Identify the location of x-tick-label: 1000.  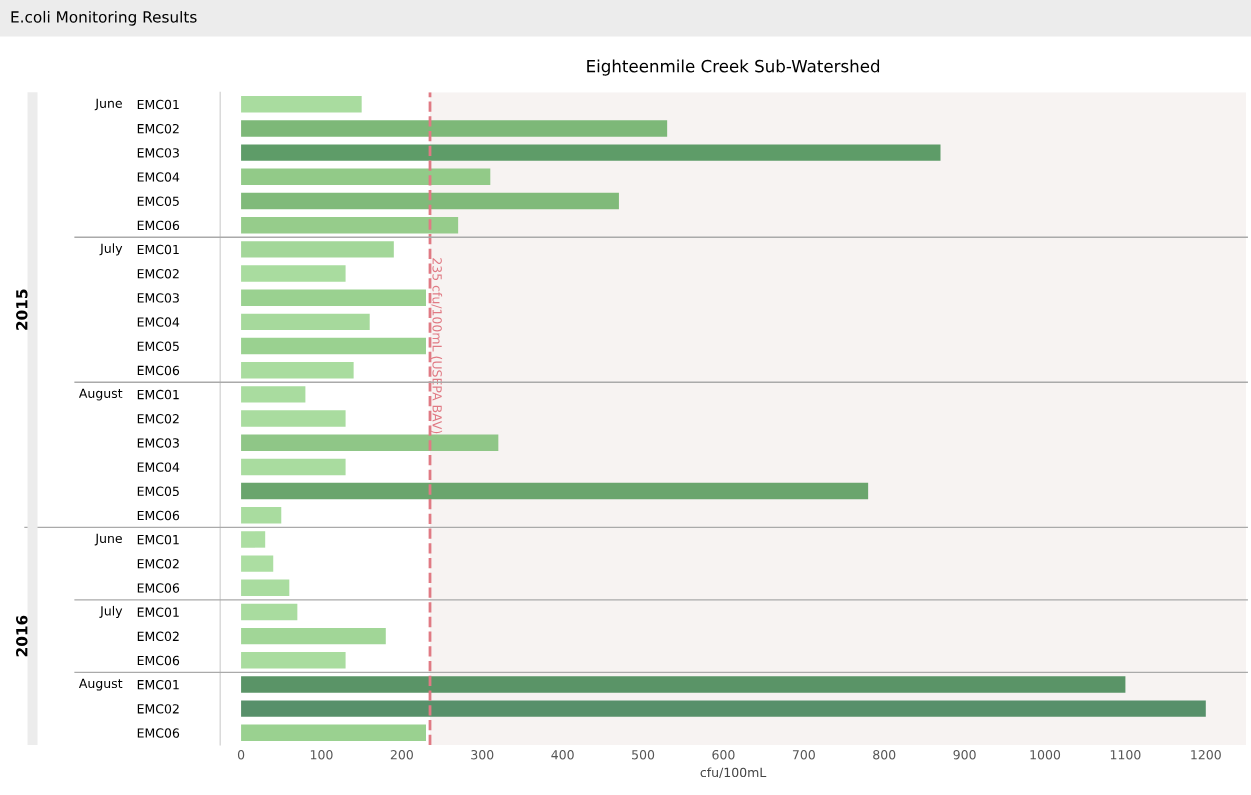
(1045, 755).